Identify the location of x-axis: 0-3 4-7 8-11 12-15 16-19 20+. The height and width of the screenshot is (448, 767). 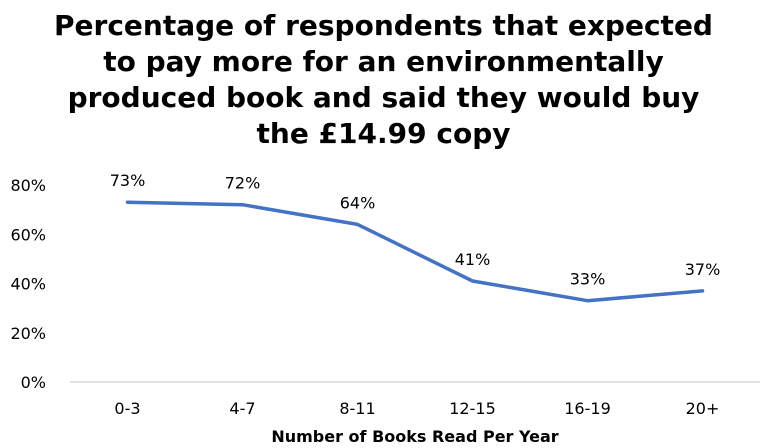
(416, 408).